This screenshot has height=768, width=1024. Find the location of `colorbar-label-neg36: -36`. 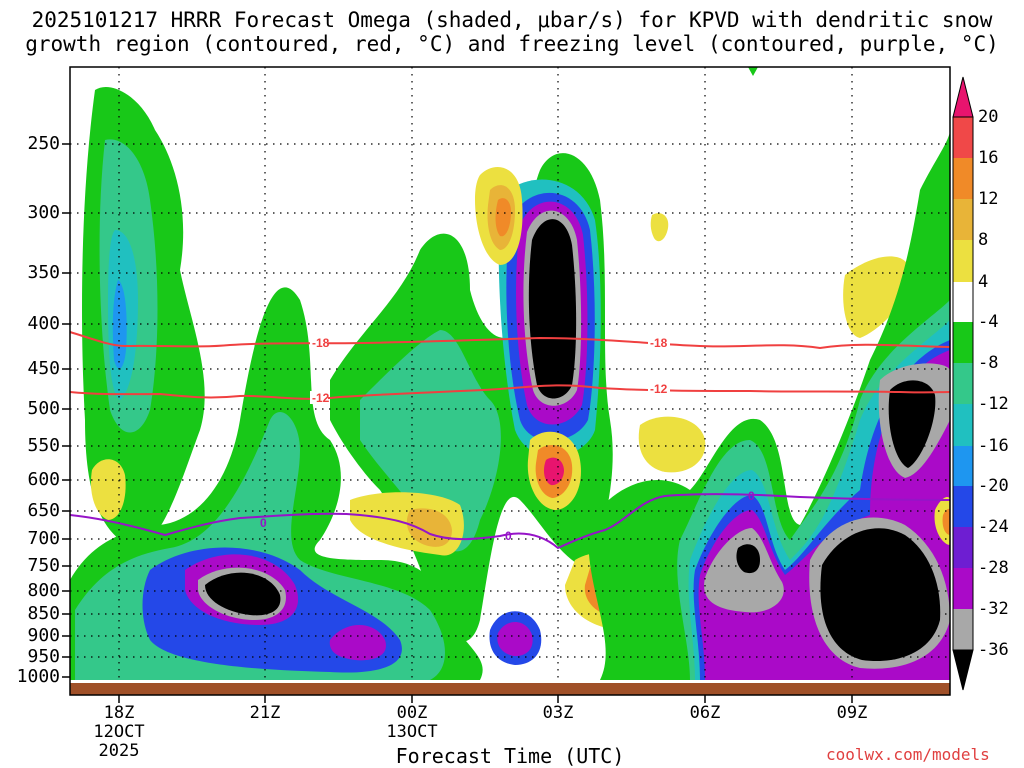

colorbar-label-neg36: -36 is located at coordinates (993, 650).